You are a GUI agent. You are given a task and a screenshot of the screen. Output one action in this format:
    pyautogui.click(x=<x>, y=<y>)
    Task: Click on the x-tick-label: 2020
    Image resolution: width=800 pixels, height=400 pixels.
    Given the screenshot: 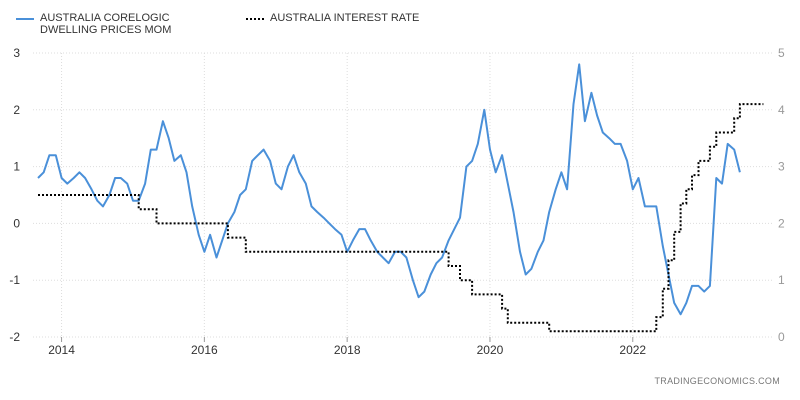 What is the action you would take?
    pyautogui.click(x=490, y=350)
    